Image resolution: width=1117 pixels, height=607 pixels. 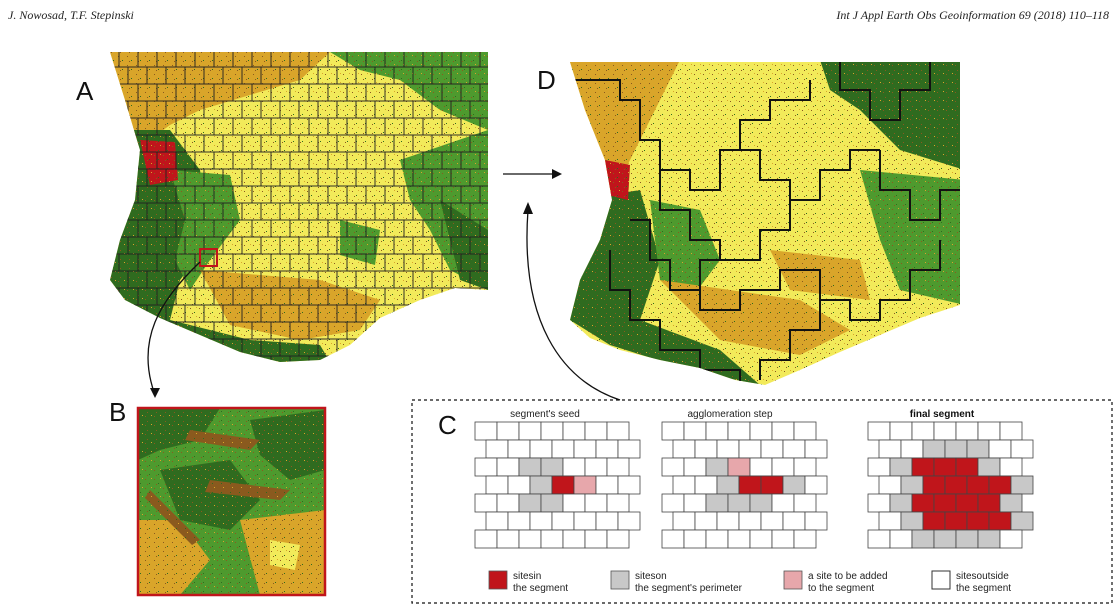 I want to click on legend-outside-line2: the segment, so click(x=983, y=588).